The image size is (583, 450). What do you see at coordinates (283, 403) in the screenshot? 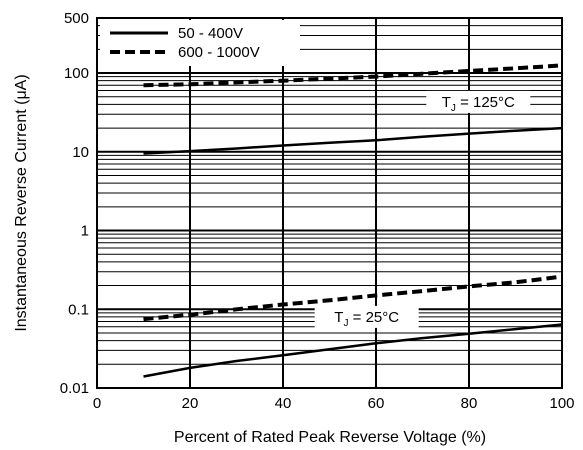
I see `x-tick-label: 40` at bounding box center [283, 403].